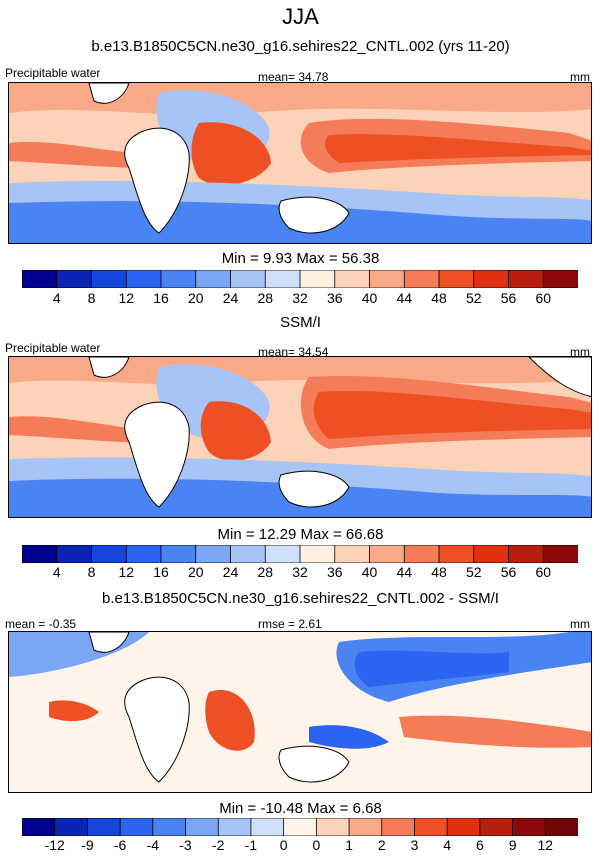 The image size is (601, 857). What do you see at coordinates (74, 154) in the screenshot?
I see `panel-1-atlantic-itcz` at bounding box center [74, 154].